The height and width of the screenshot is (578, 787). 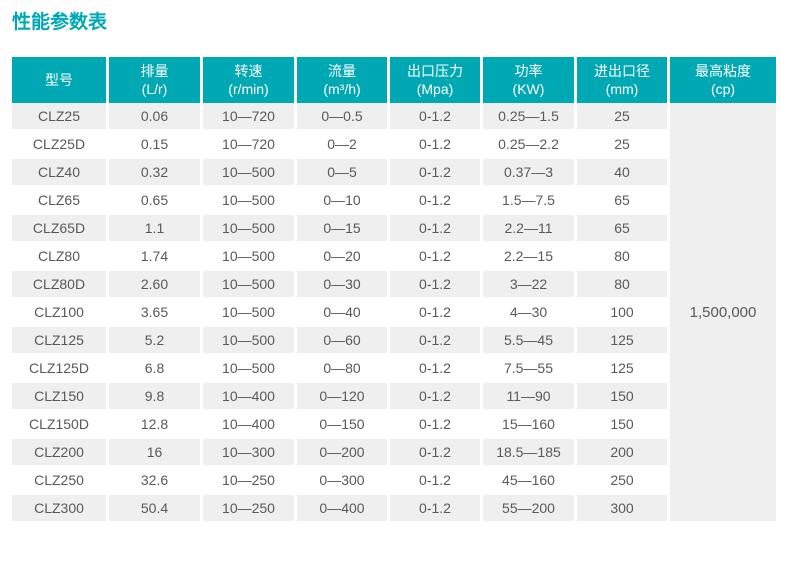 What do you see at coordinates (250, 481) in the screenshot?
I see `value-cell: 10—250` at bounding box center [250, 481].